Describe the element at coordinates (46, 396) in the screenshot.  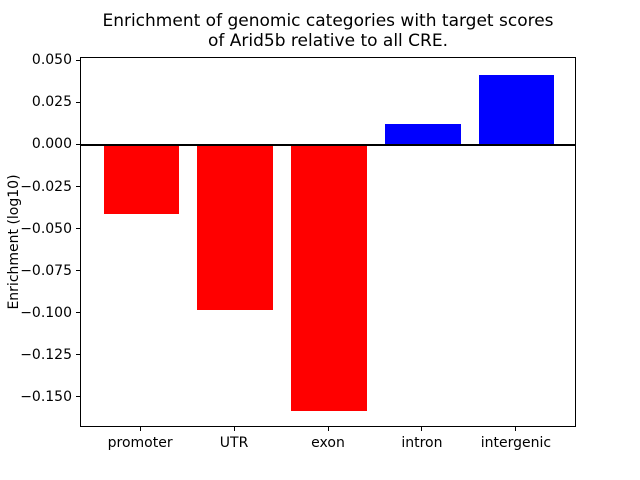
I see `y-tick-label: −0.150` at that location.